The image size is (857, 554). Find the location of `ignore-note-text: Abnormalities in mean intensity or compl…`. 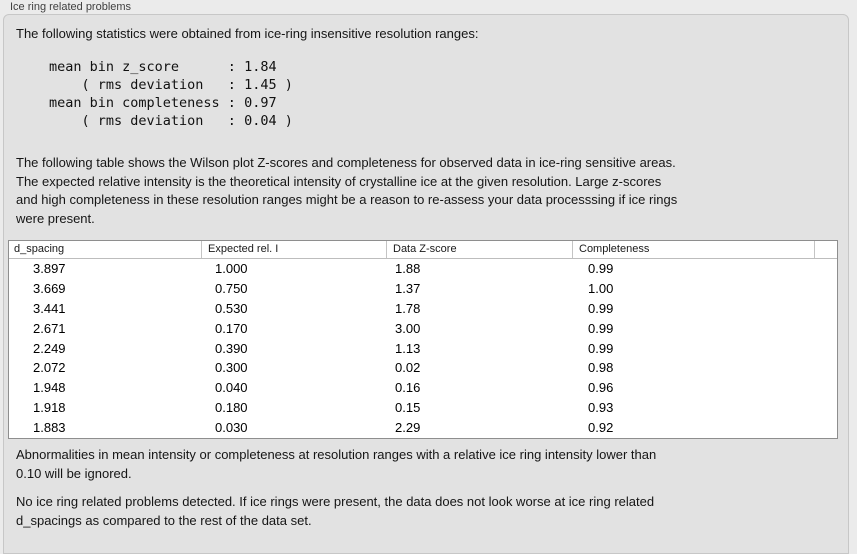

ignore-note-text: Abnormalities in mean intensity or compl… is located at coordinates (336, 464).